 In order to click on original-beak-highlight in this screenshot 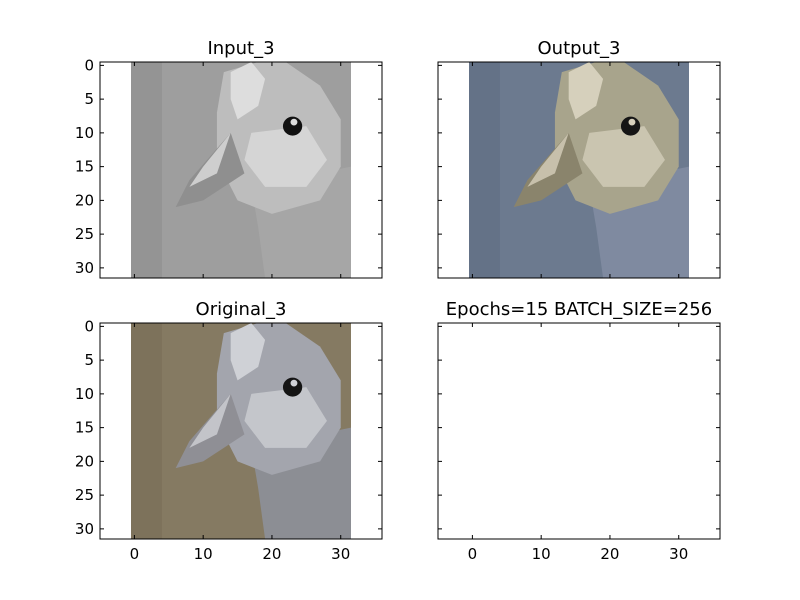, I will do `click(210, 420)`.